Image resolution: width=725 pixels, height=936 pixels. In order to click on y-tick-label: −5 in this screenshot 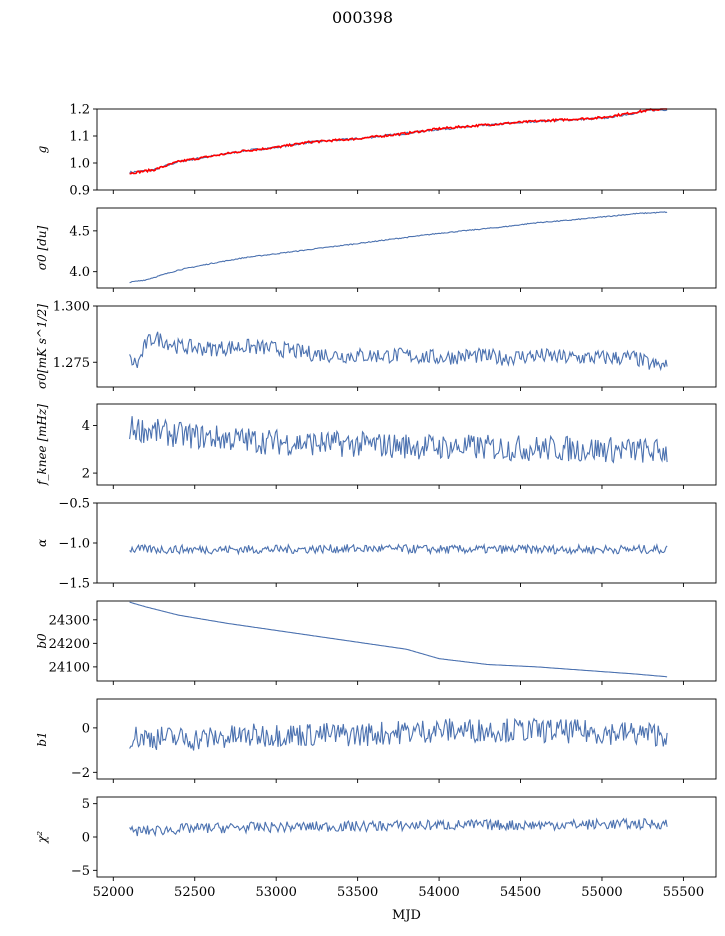, I will do `click(80, 871)`.